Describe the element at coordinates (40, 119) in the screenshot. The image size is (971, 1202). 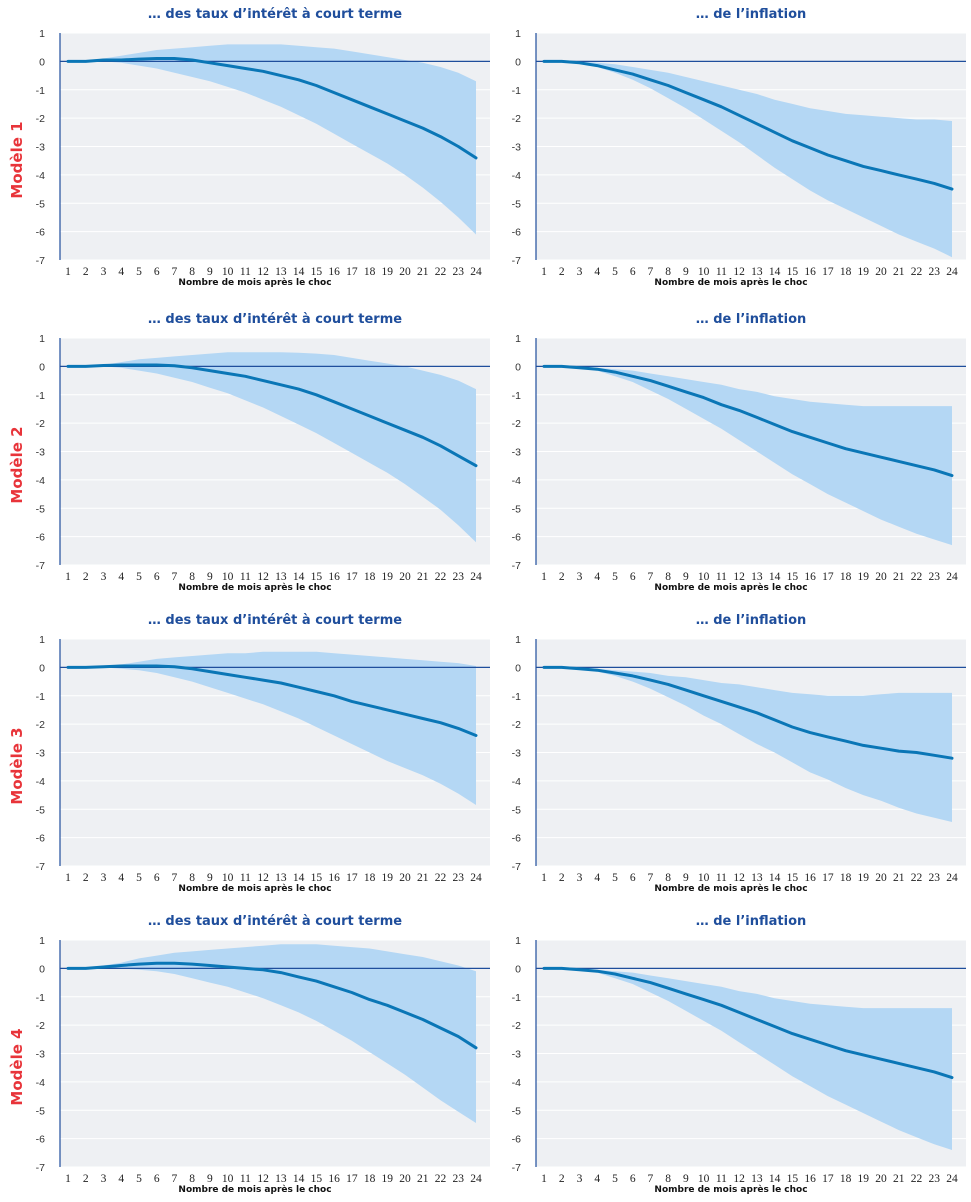
I see `y-tick-label: -2` at that location.